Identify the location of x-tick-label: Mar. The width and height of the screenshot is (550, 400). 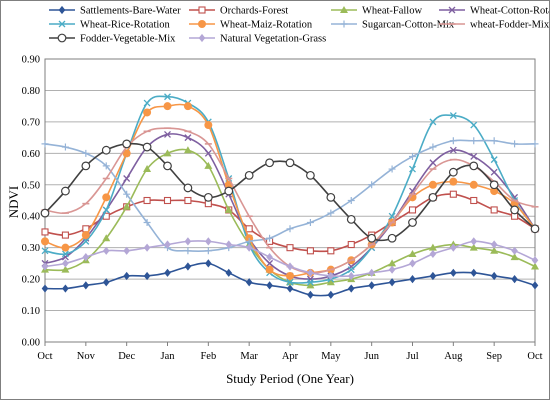
(249, 356).